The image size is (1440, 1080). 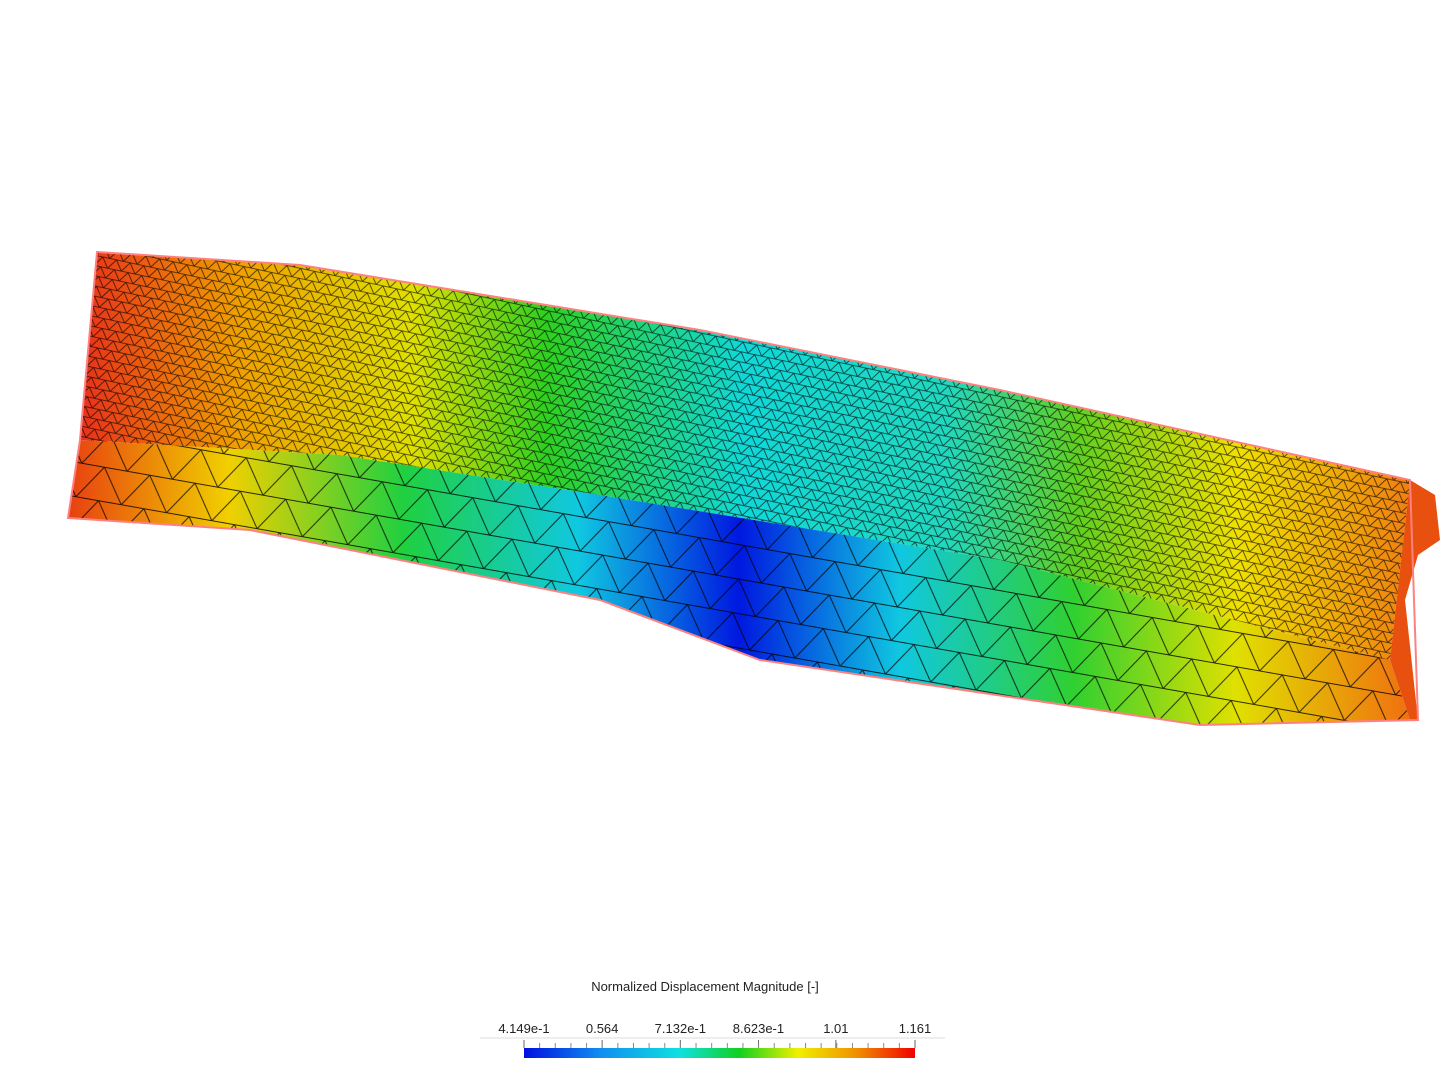 What do you see at coordinates (714, 1034) in the screenshot?
I see `legend-ticks: 4.149e-1 0.564 7.132e-1 8.623e-1 1.01 1.161` at bounding box center [714, 1034].